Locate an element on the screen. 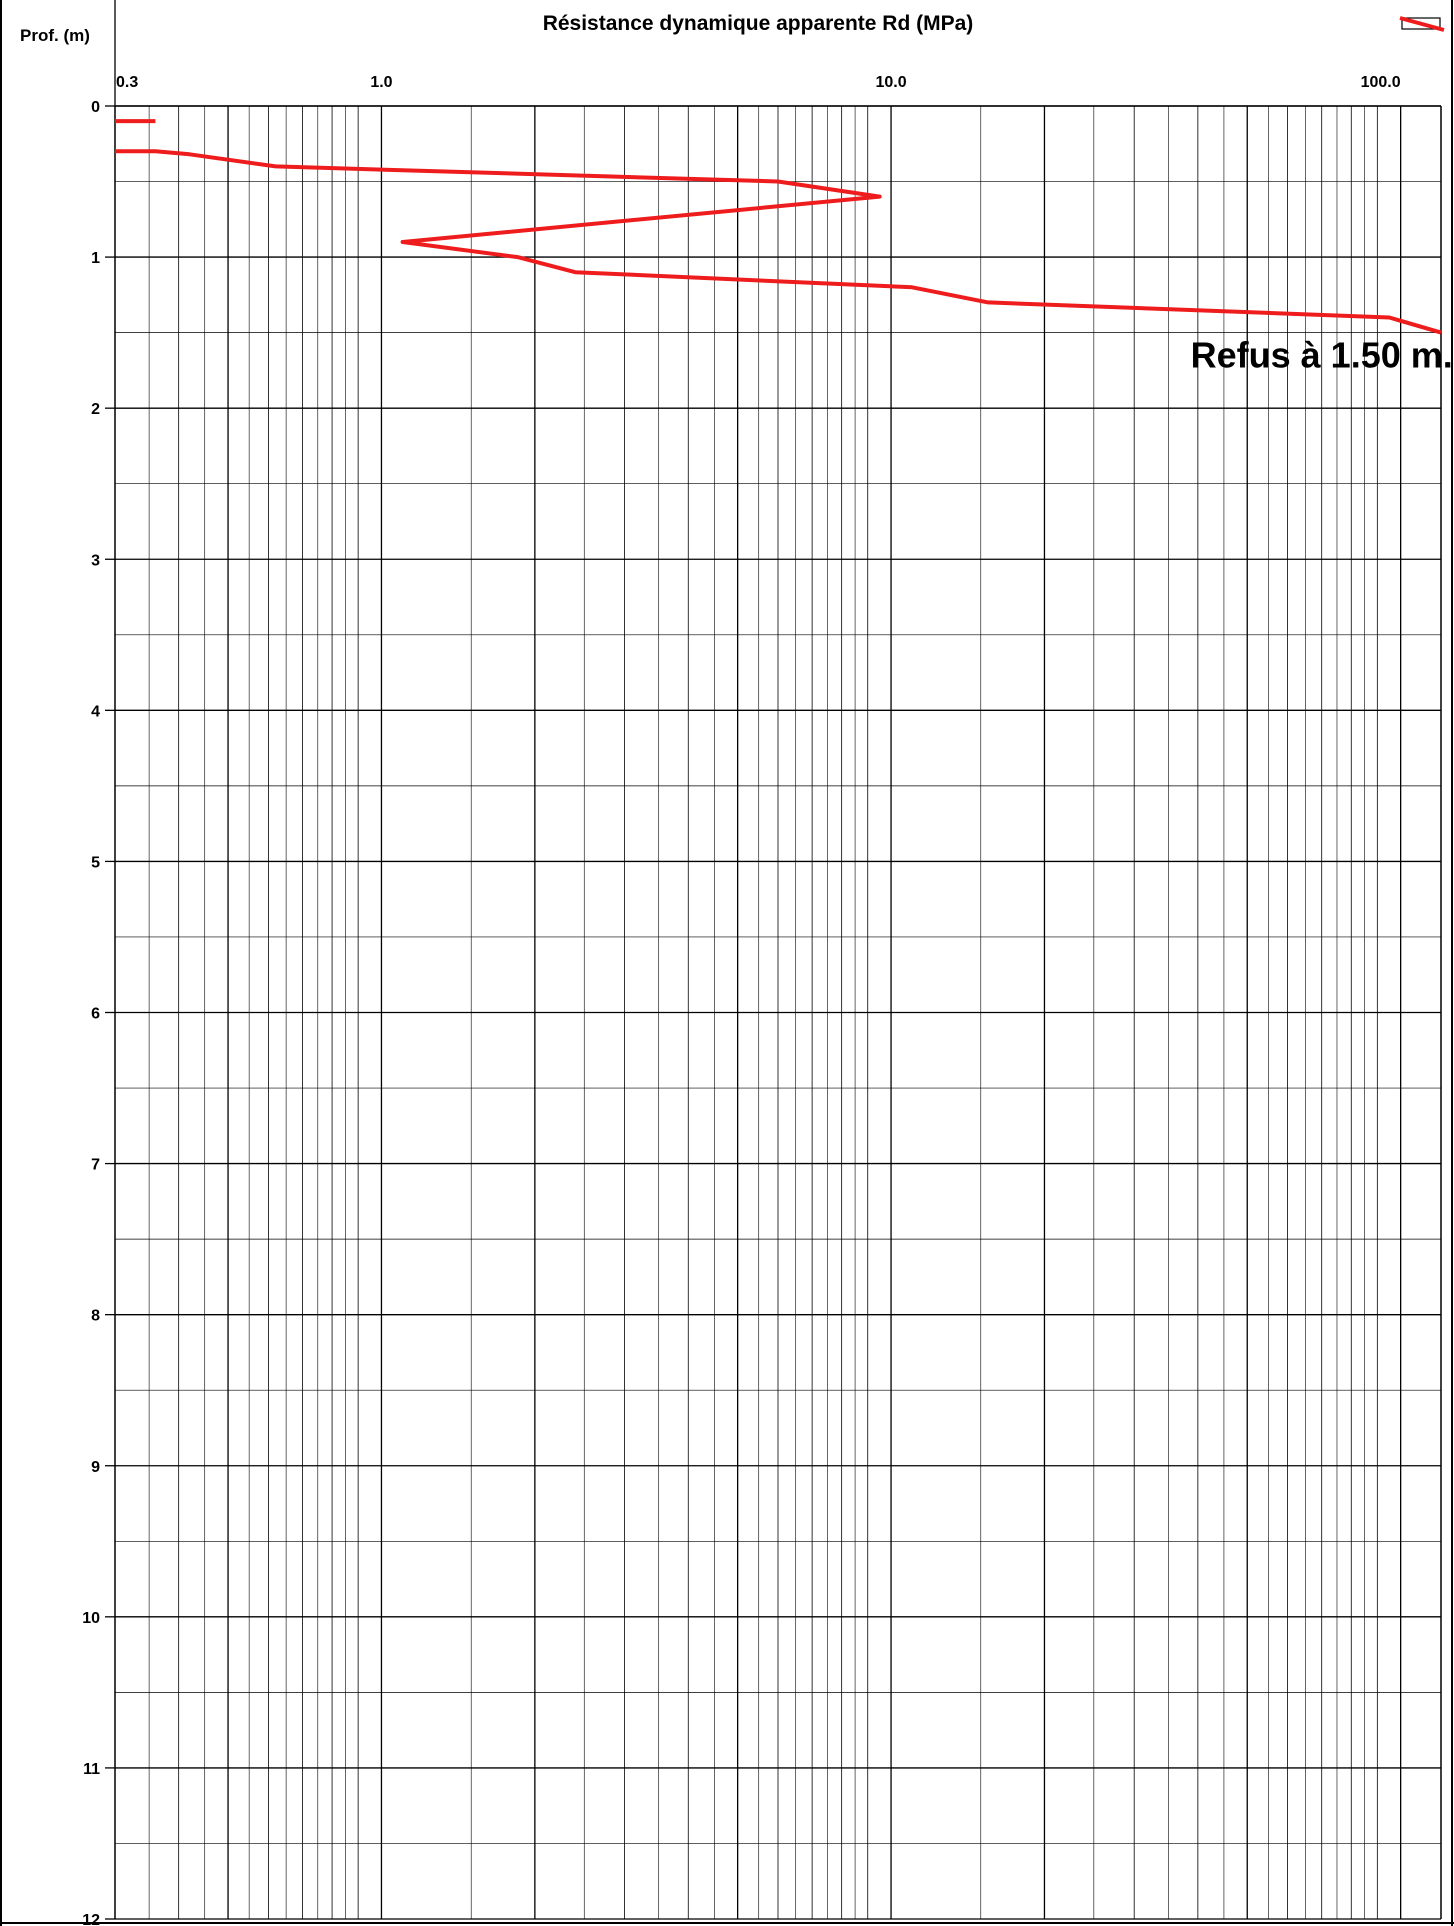  x-tick-label: 0.3 is located at coordinates (127, 82).